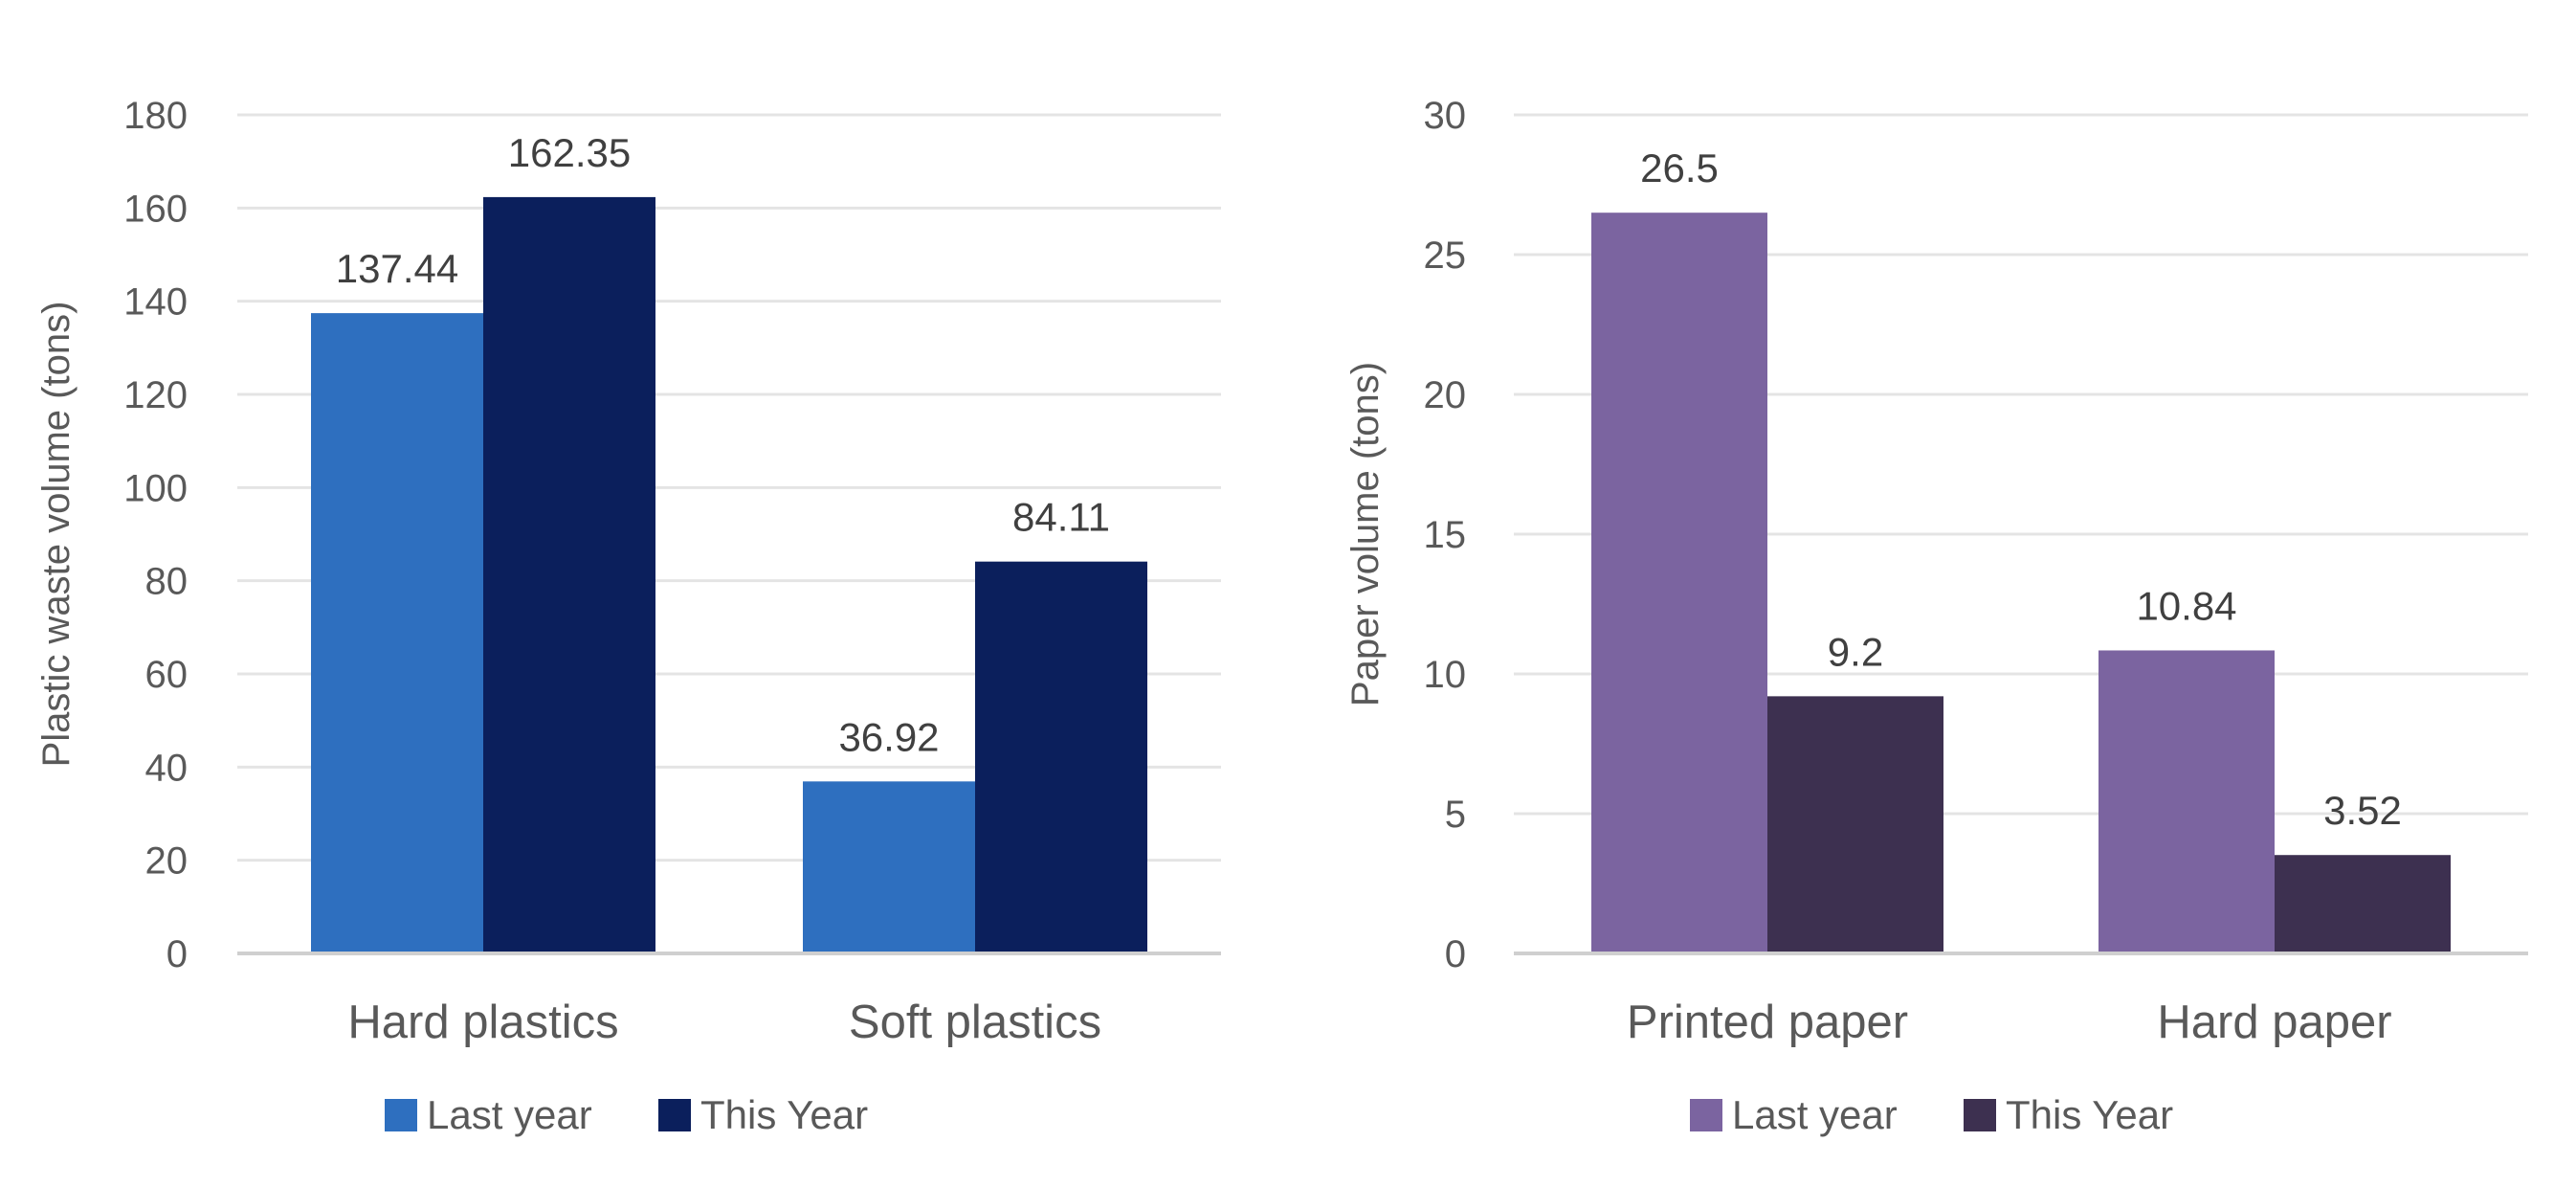 The width and height of the screenshot is (2576, 1187). What do you see at coordinates (56, 535) in the screenshot?
I see `y-axis-title: Plastic waste volume (tons)` at bounding box center [56, 535].